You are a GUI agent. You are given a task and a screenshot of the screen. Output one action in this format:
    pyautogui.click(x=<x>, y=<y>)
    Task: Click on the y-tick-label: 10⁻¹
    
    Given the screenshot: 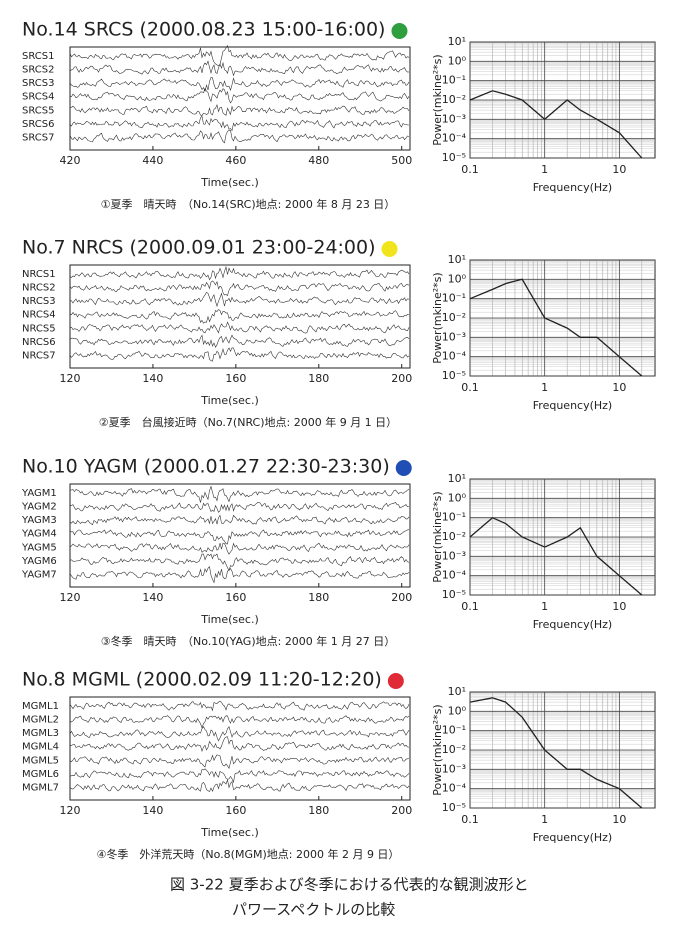 What is the action you would take?
    pyautogui.click(x=454, y=80)
    